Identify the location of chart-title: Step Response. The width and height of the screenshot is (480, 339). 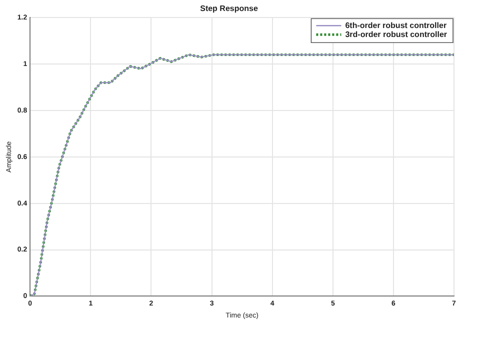
(229, 9).